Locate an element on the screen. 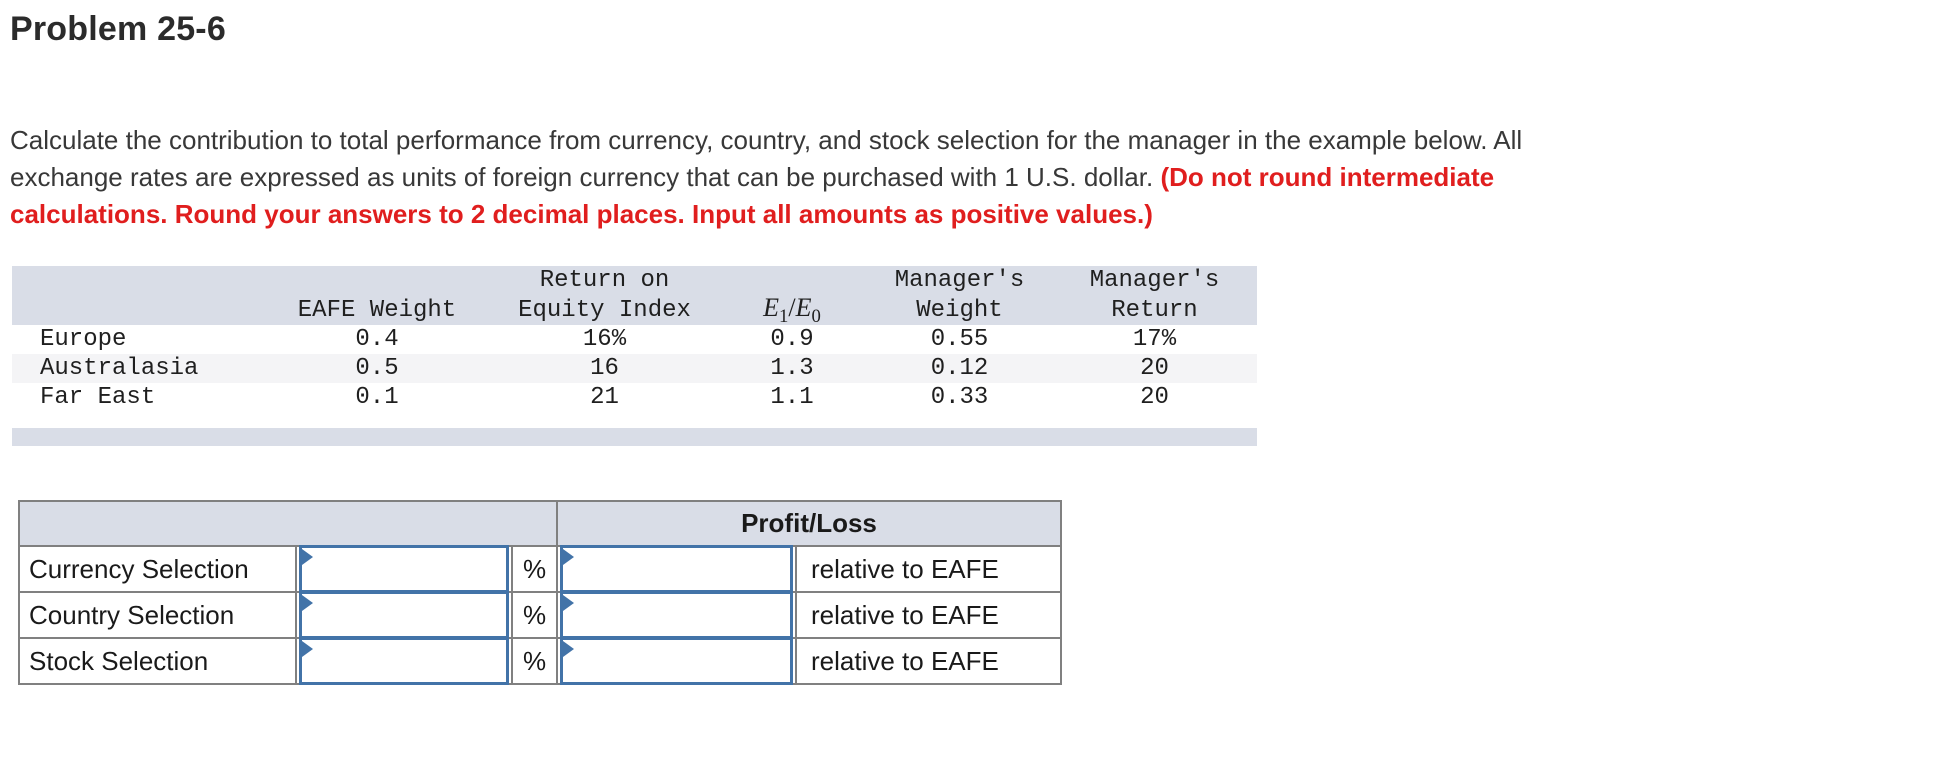 The image size is (1944, 758). data-cell: 1.1 is located at coordinates (792, 397).